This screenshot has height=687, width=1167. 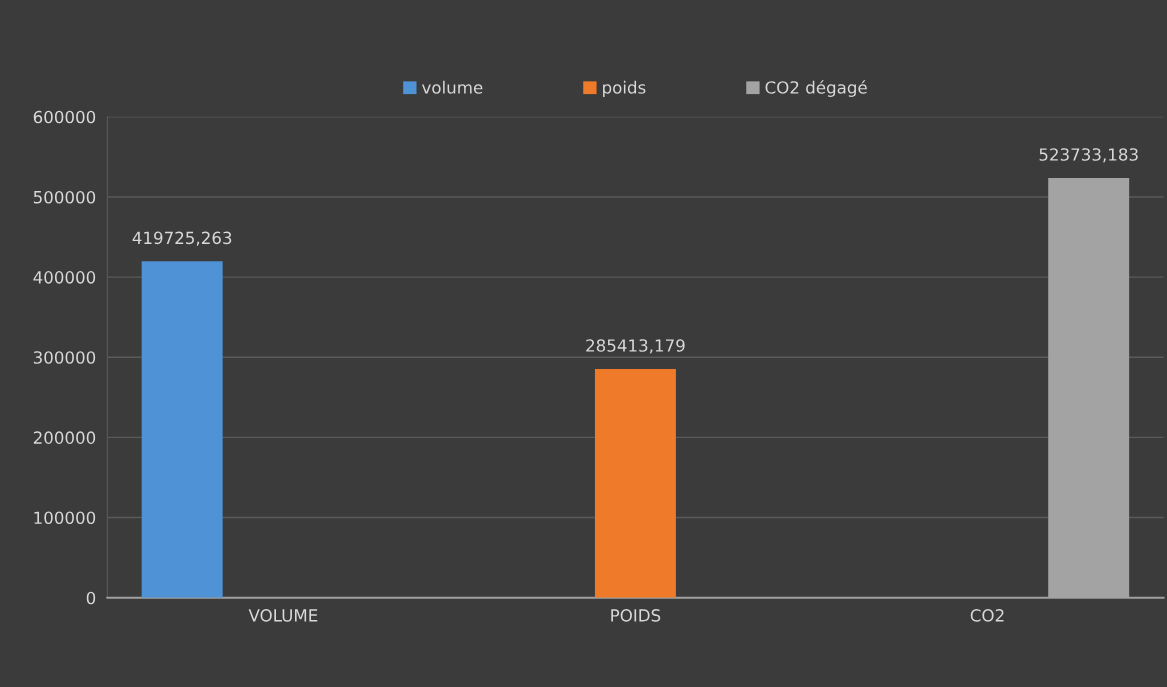 What do you see at coordinates (1088, 155) in the screenshot?
I see `data-label: 523733,183` at bounding box center [1088, 155].